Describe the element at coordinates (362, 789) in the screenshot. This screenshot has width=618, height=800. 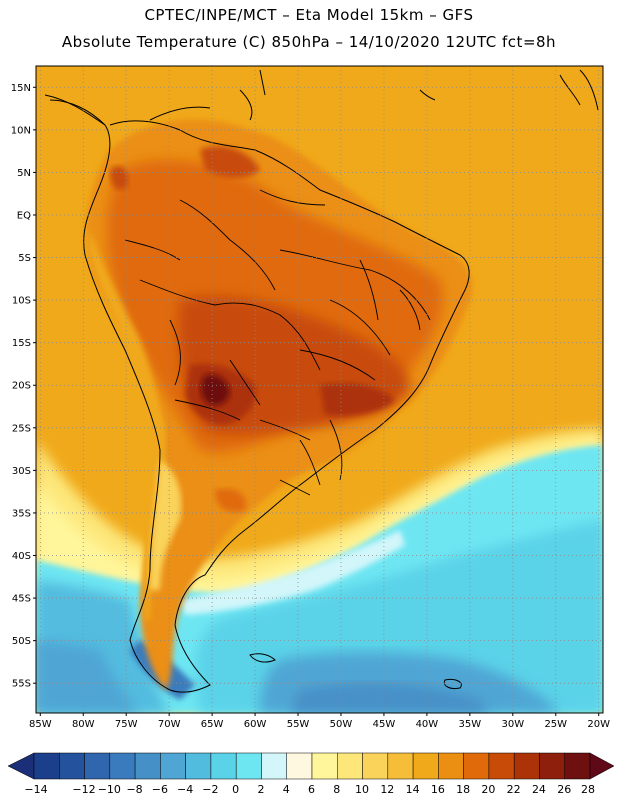
I see `colorbar-label: 10` at that location.